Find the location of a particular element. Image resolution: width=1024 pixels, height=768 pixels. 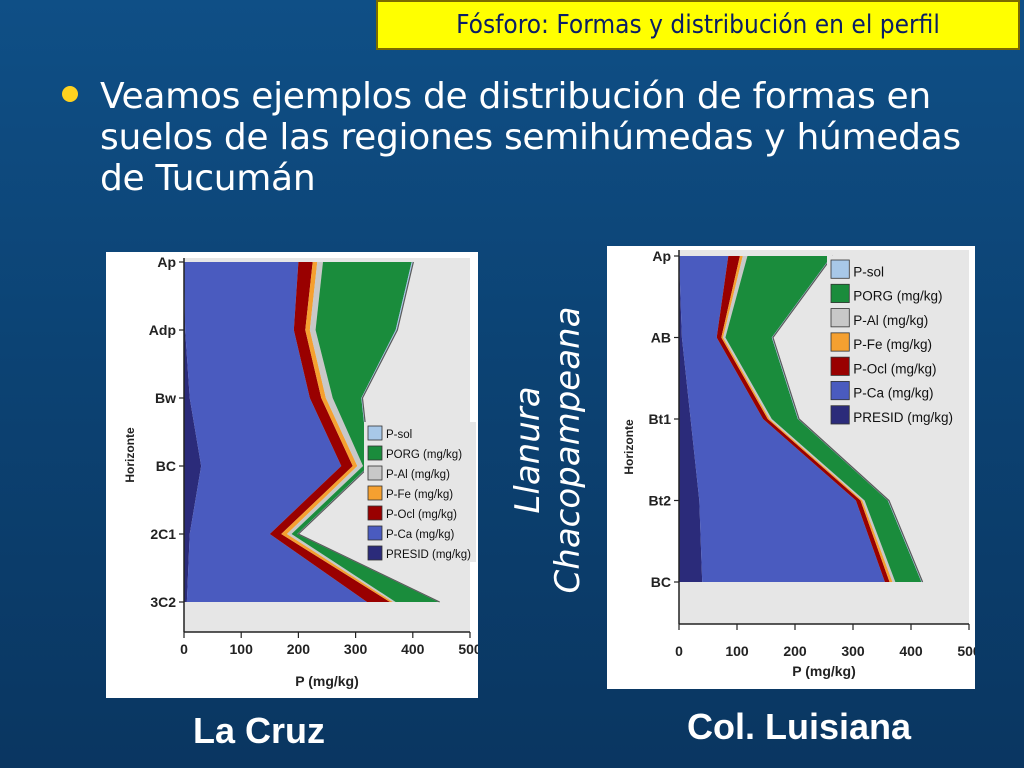

region-label-line2: Chacopampeana is located at coordinates (566, 450).